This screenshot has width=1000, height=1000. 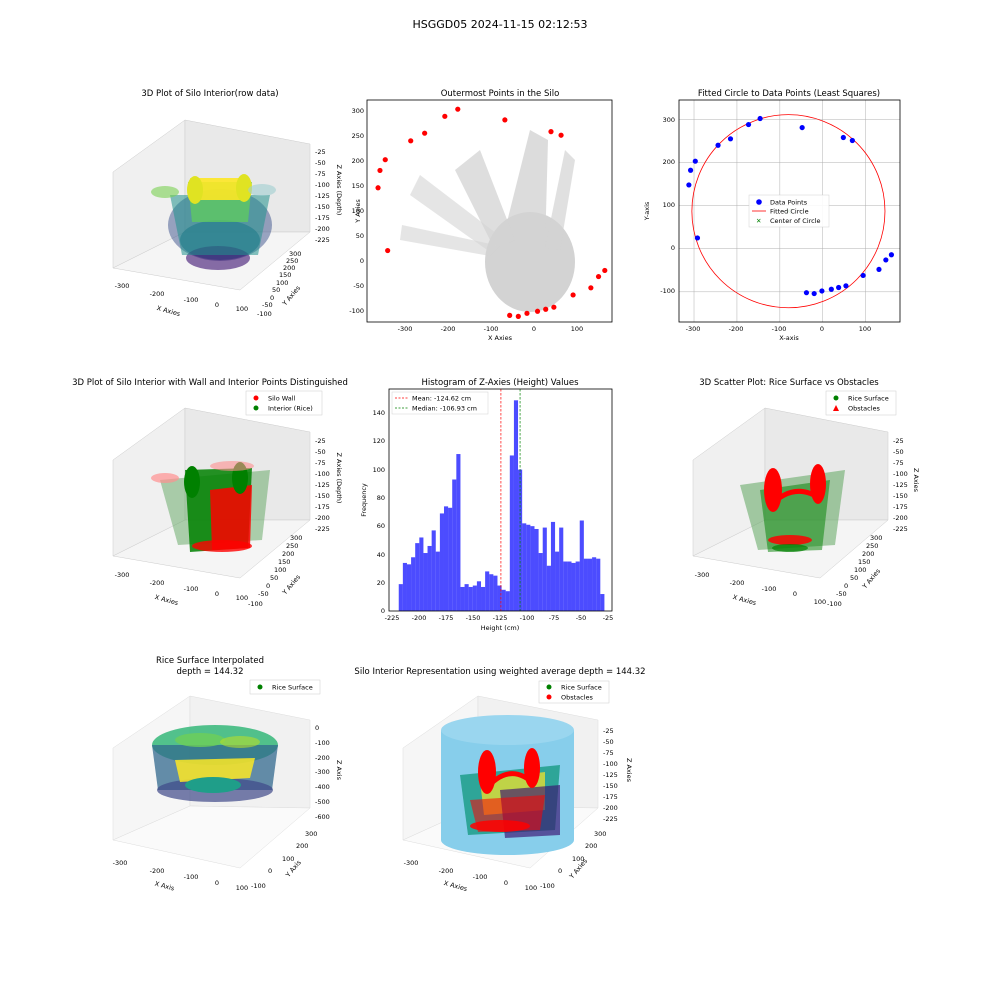 I want to click on x-tick: -300, so click(x=411, y=863).